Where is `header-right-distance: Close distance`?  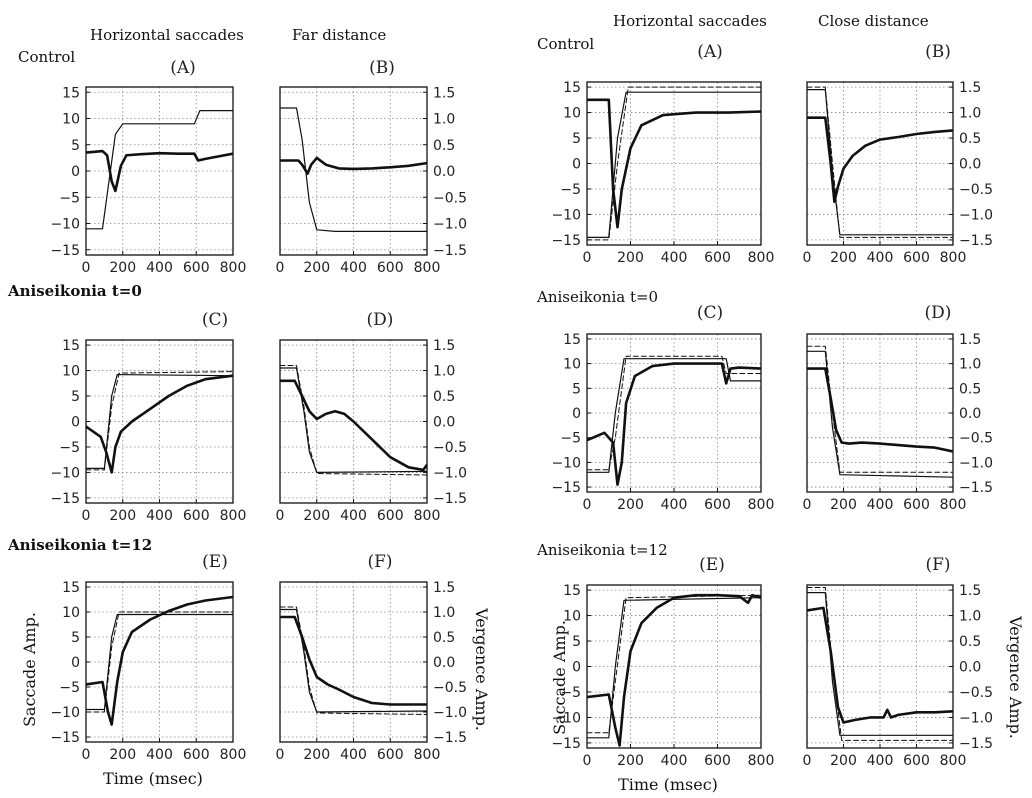 header-right-distance: Close distance is located at coordinates (873, 21).